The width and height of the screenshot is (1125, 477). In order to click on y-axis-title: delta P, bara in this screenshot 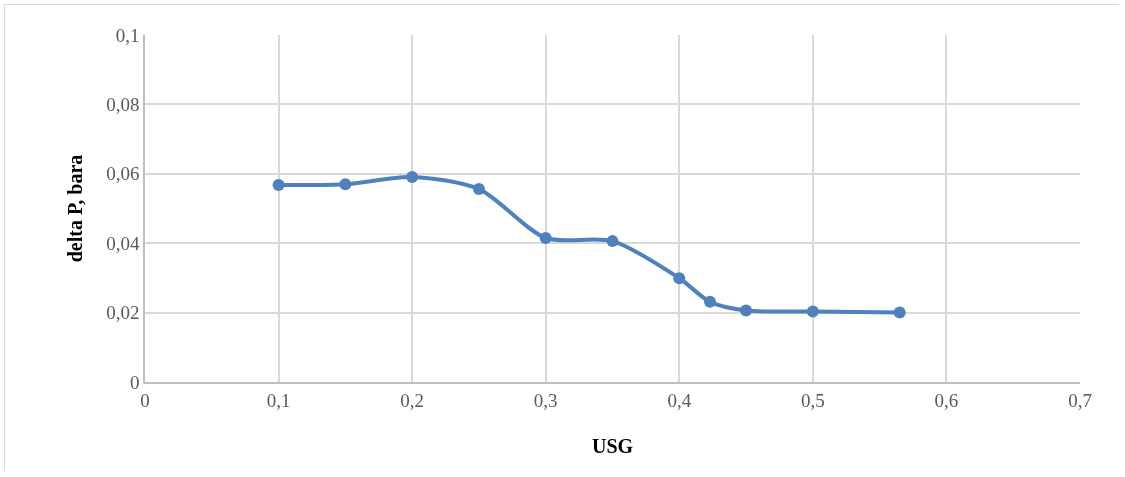, I will do `click(75, 208)`.